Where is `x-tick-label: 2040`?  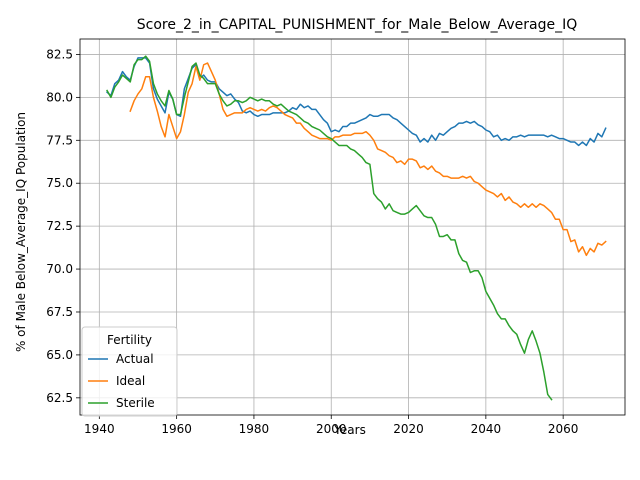 x-tick-label: 2040 is located at coordinates (486, 429).